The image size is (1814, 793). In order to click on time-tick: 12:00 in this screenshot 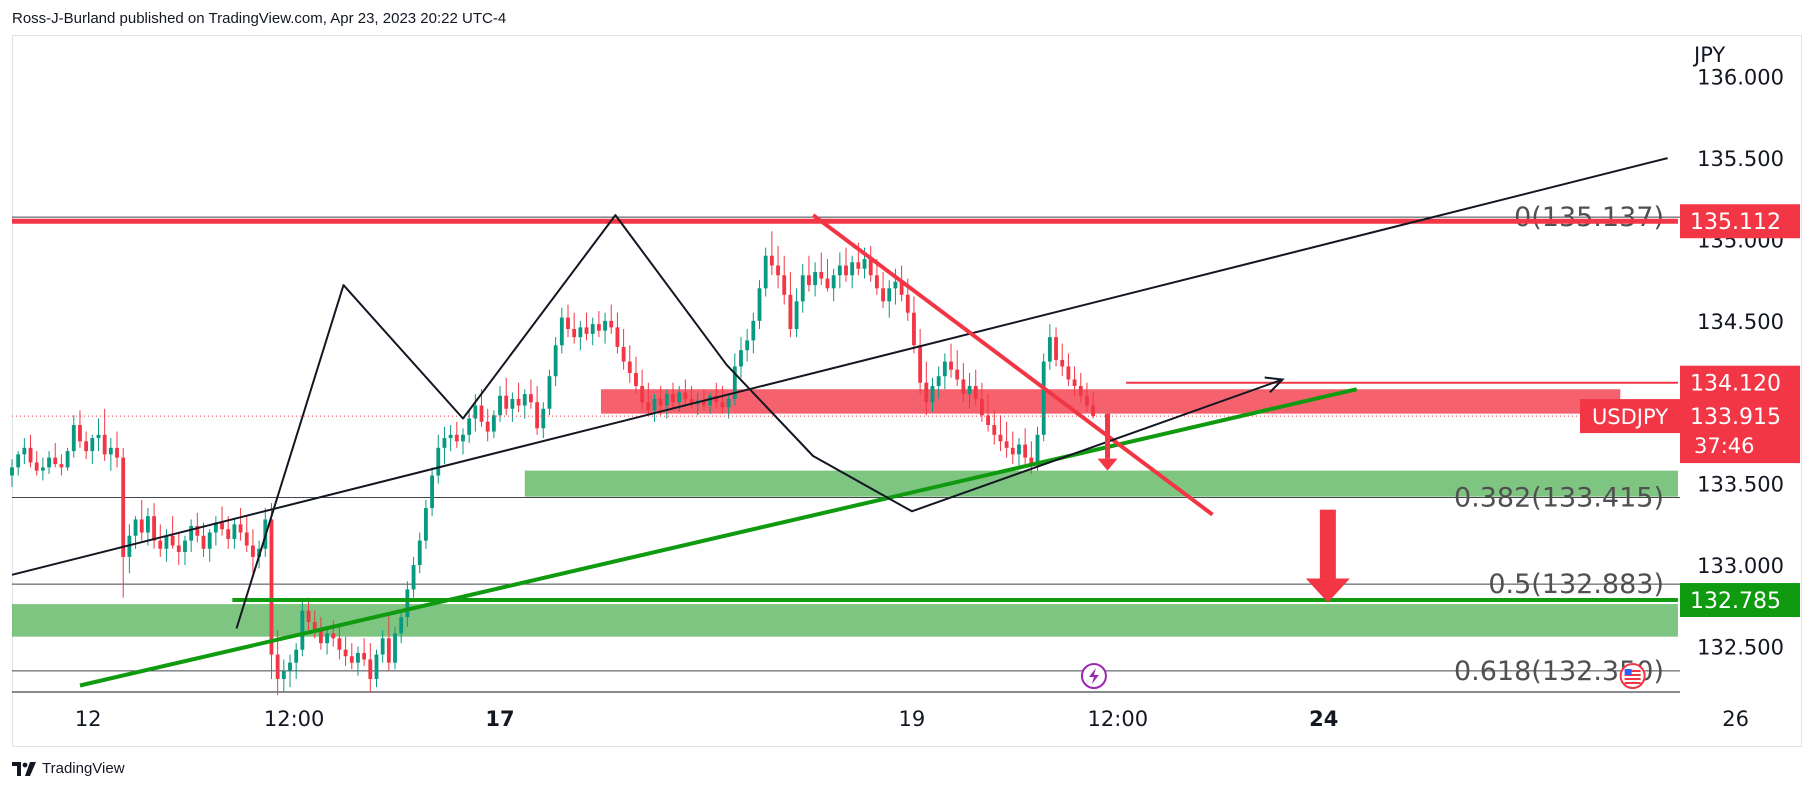, I will do `click(1118, 719)`.